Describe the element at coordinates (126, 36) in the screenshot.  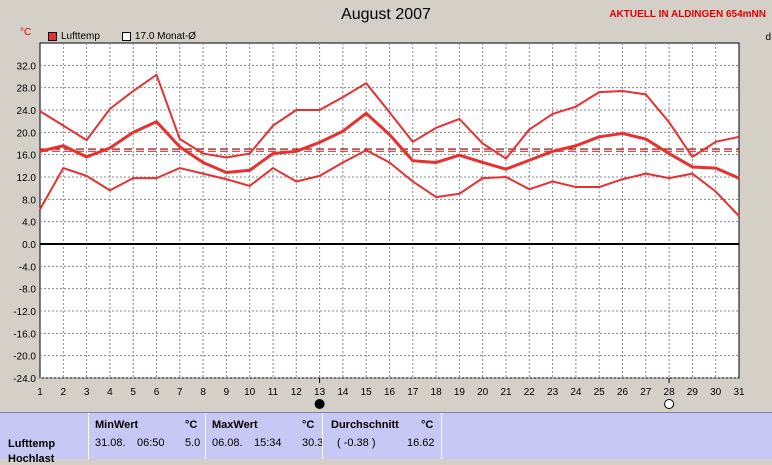
I see `legend-swatch-monthly-avg` at that location.